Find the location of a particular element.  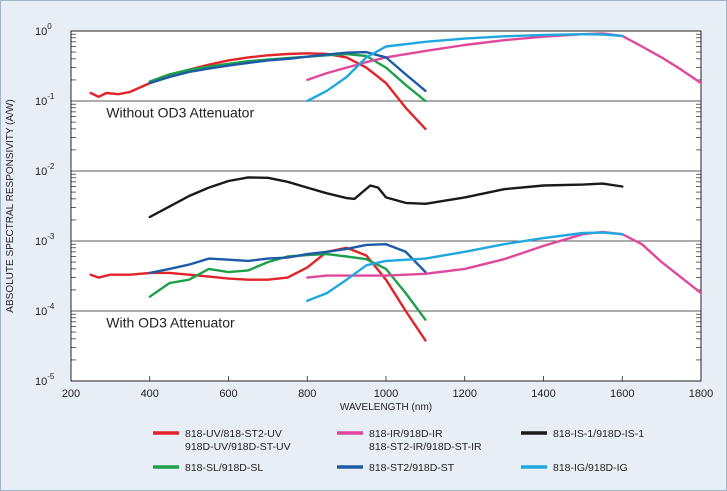

legend-label: 818-ST2-IR/918D-ST-IR is located at coordinates (425, 447).